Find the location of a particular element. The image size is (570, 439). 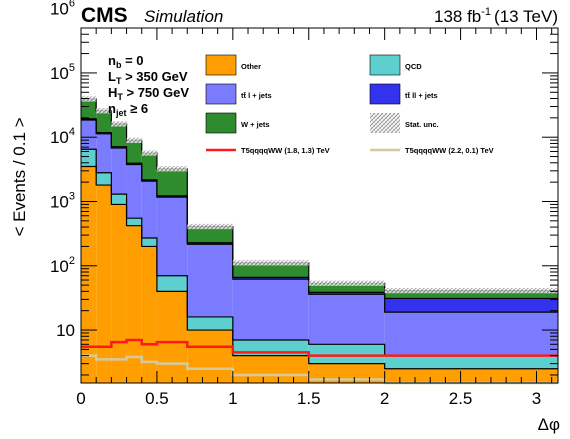

selection-line-njet: njet ≥ 6 is located at coordinates (128, 109).